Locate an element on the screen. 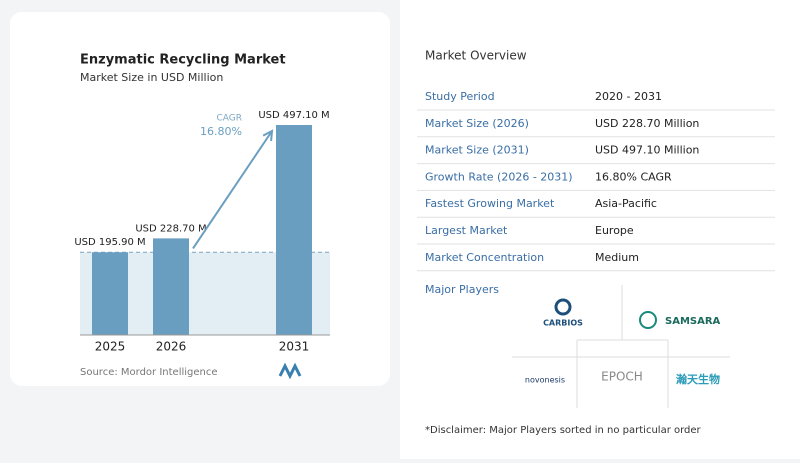 Image resolution: width=800 pixels, height=463 pixels. row-label: Market Size (2026) is located at coordinates (477, 123).